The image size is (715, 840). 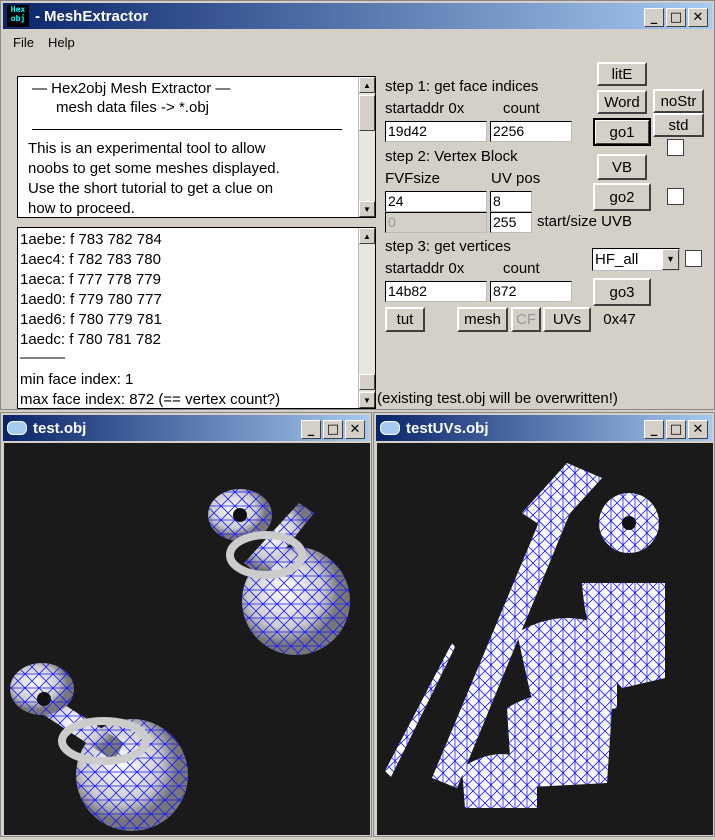 I want to click on app-icon: Hex obj, so click(x=18, y=16).